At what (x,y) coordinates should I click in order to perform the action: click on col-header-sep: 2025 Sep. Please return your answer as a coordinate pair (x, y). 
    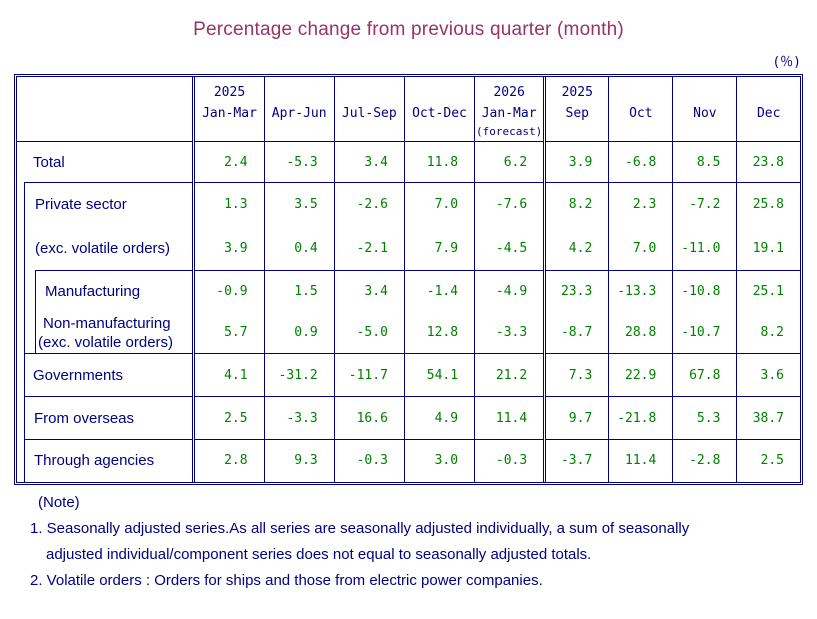
    Looking at the image, I should click on (576, 109).